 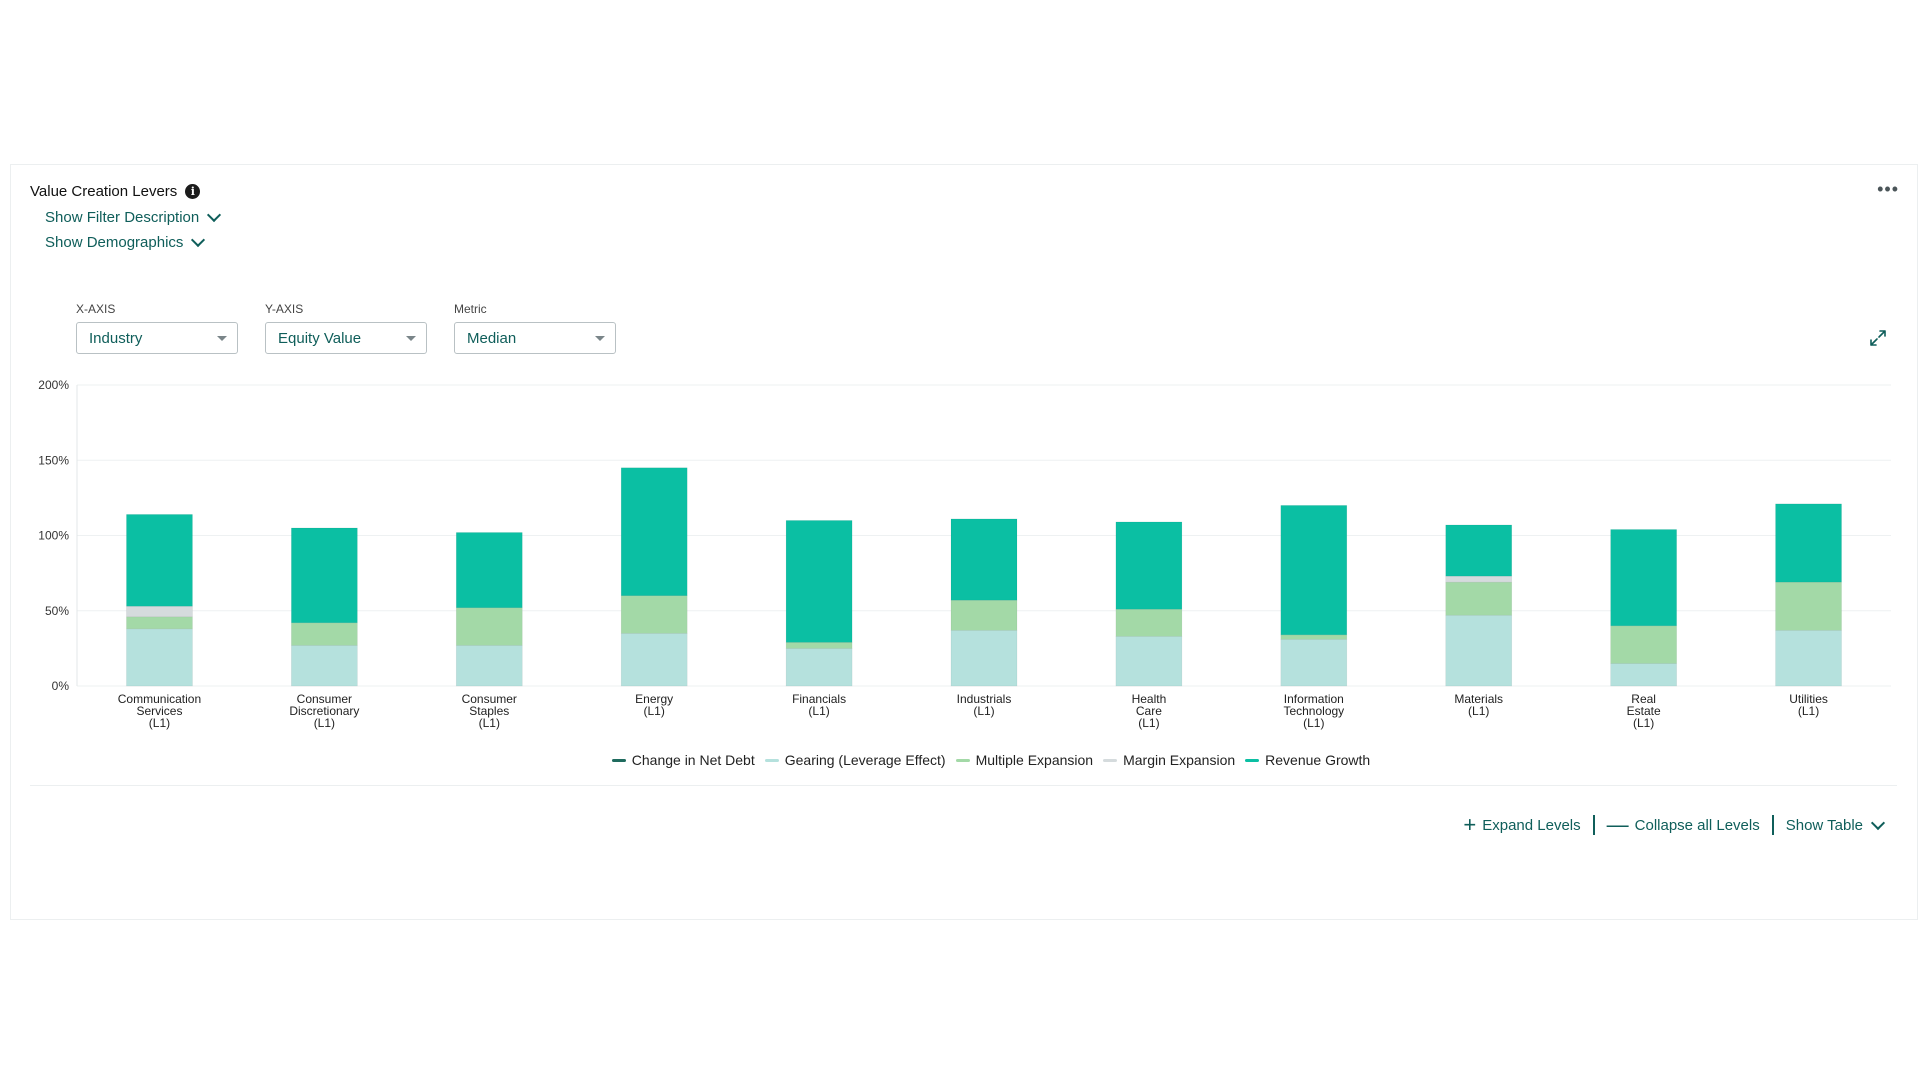 I want to click on legend-item: Gearing (Leverage Effect), so click(x=855, y=760).